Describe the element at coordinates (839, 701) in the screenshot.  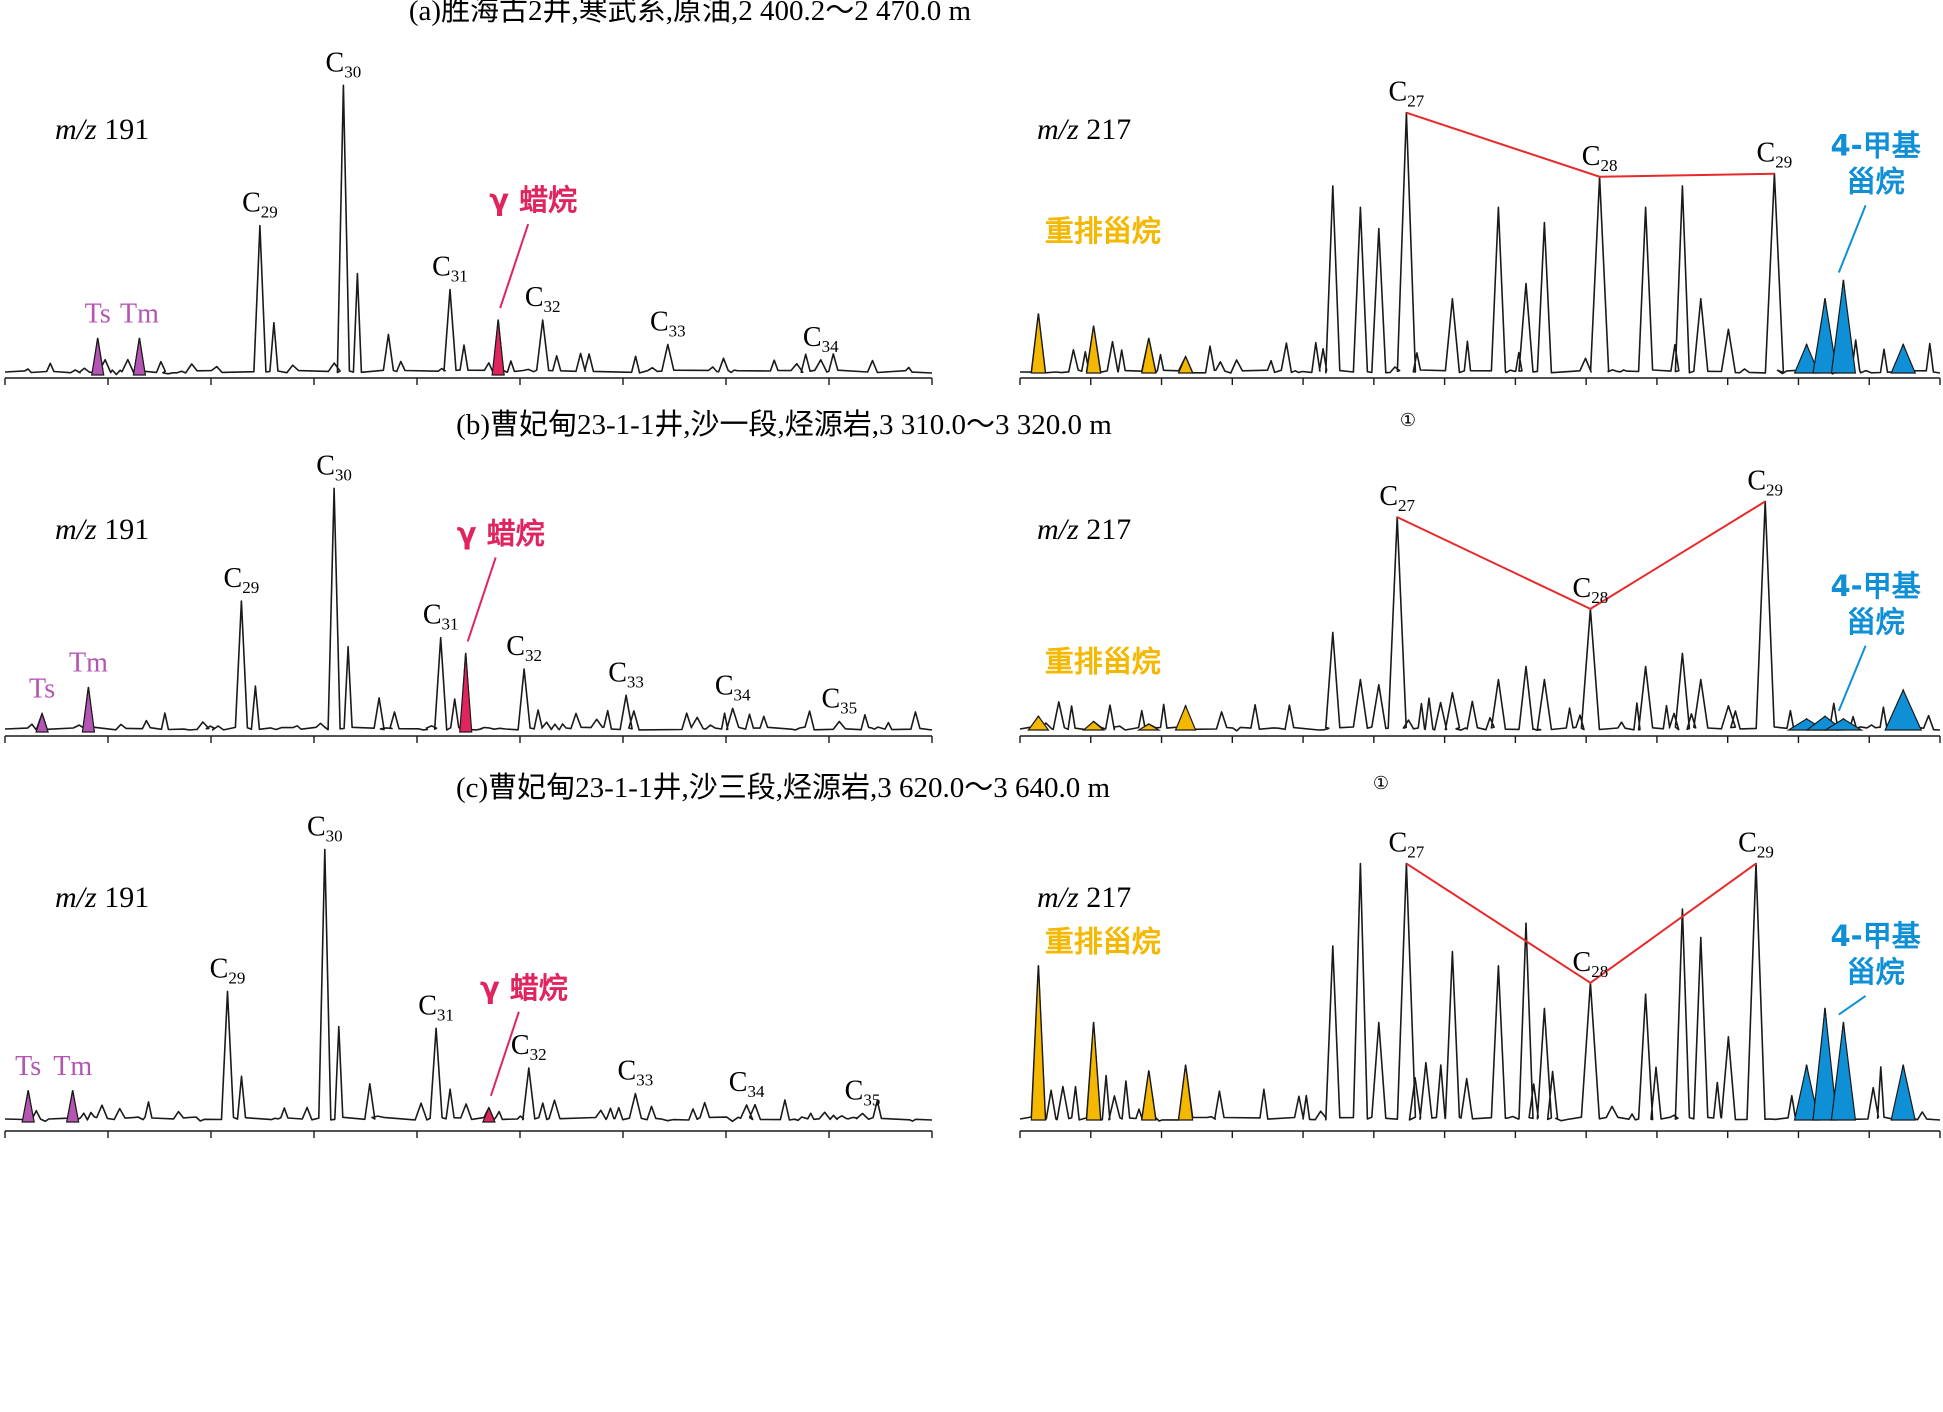
I see `peak-label-c35: C35` at that location.